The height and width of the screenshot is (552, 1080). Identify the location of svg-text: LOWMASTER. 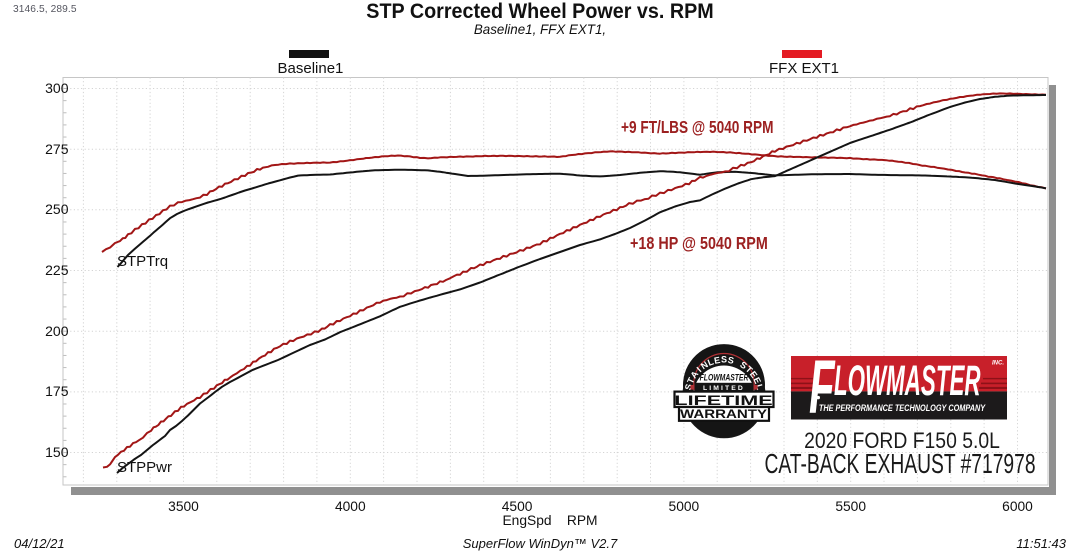
(907, 381).